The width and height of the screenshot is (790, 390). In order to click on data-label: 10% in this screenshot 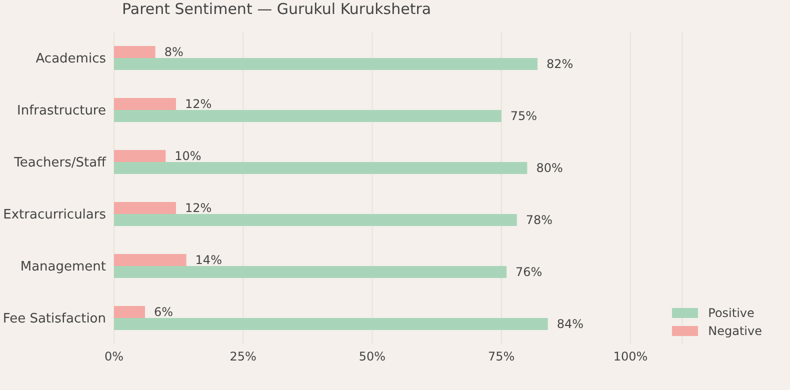, I will do `click(188, 156)`.